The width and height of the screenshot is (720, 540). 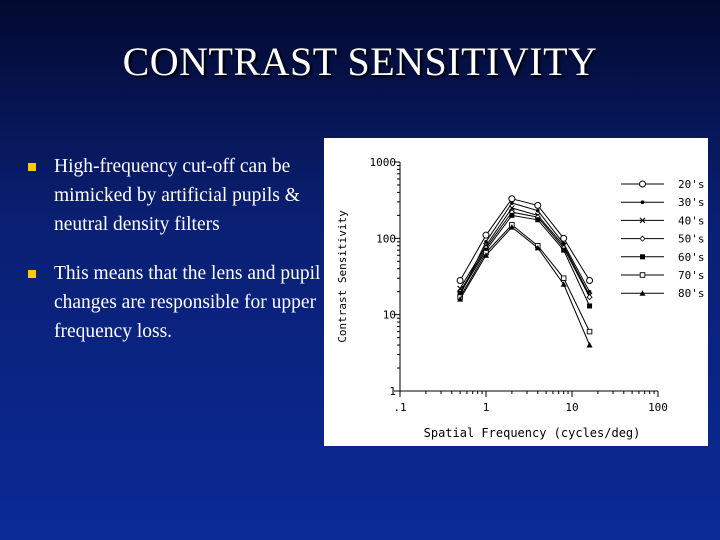 I want to click on legend-label: 50's, so click(x=691, y=239).